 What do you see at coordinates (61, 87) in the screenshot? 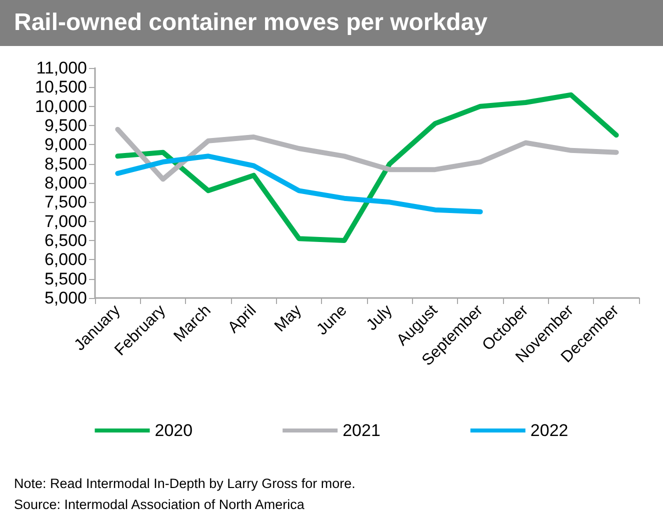
I see `y-tick-label: 10,500` at bounding box center [61, 87].